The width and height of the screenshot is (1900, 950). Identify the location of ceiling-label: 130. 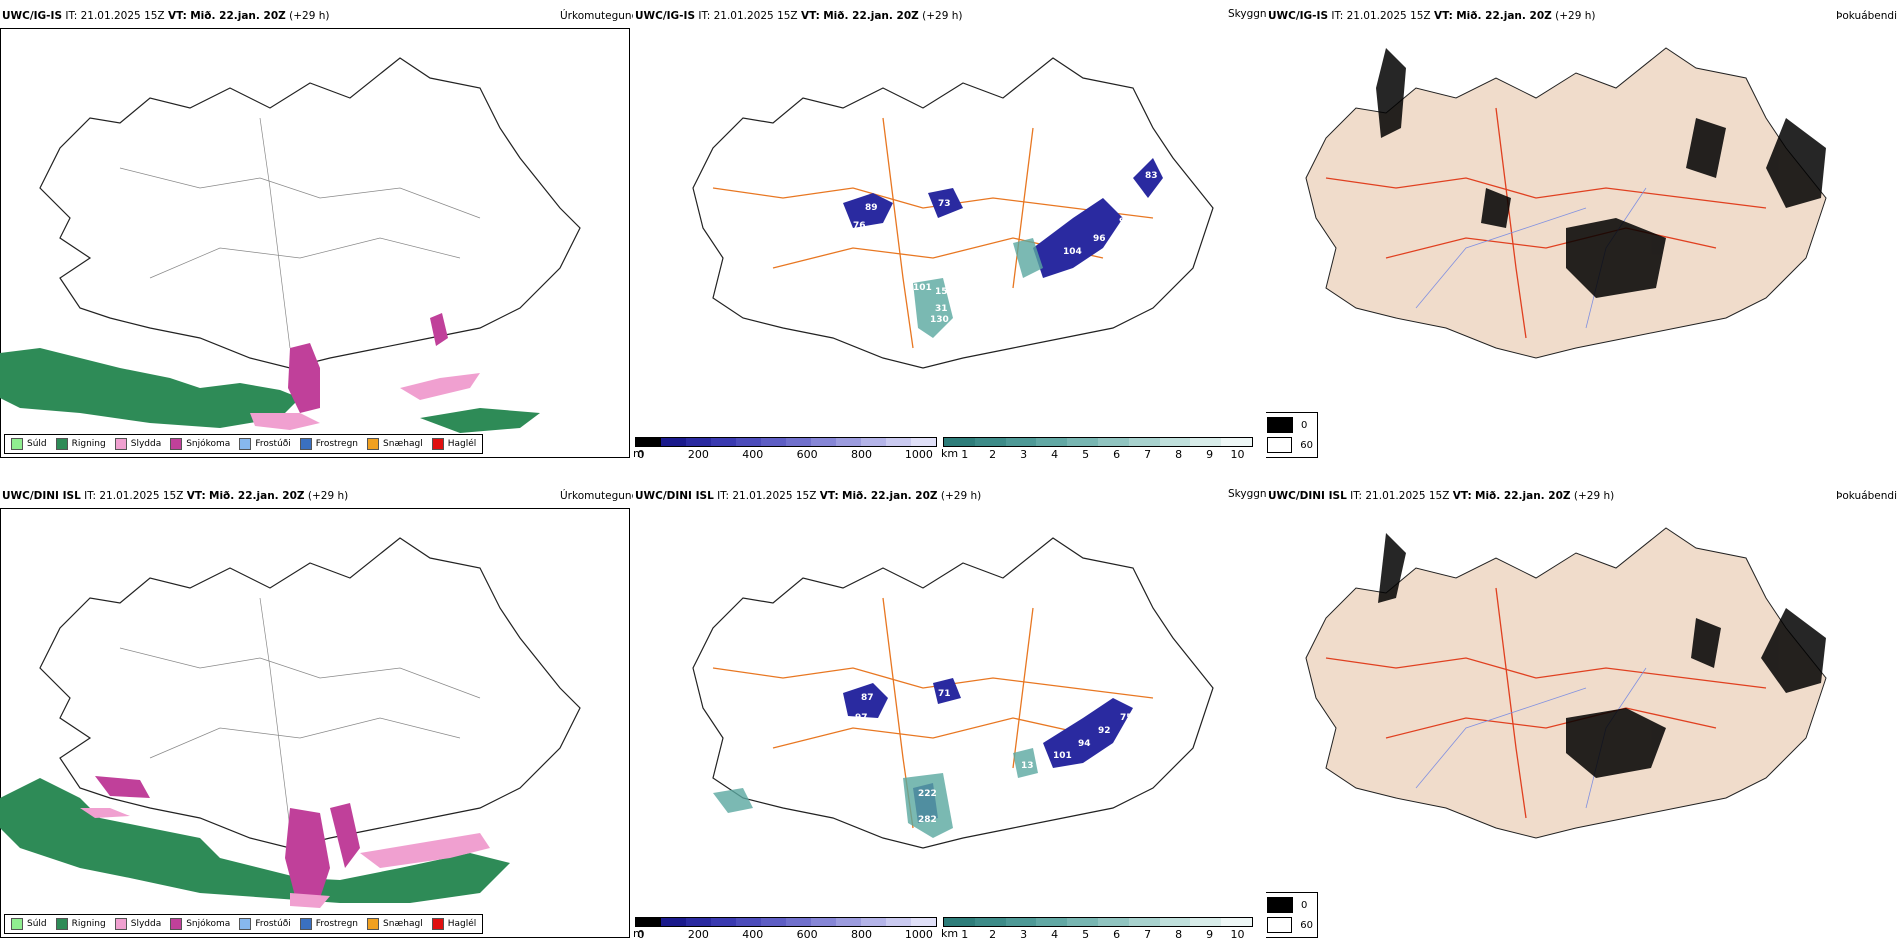
(939, 320).